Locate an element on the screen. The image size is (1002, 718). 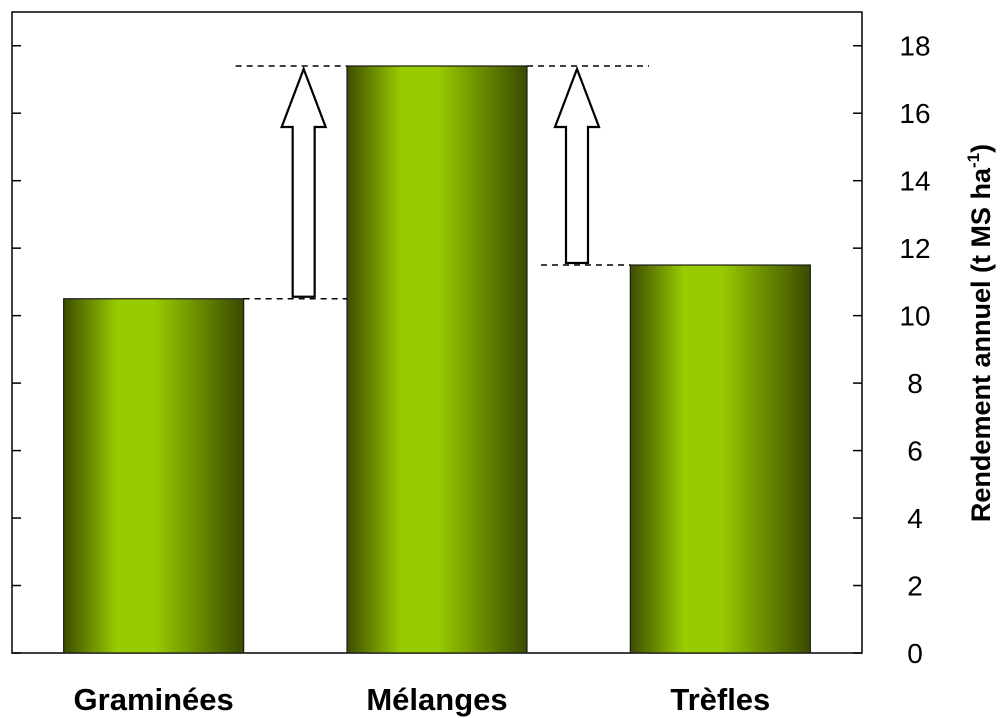
bar-m-langes is located at coordinates (437, 359).